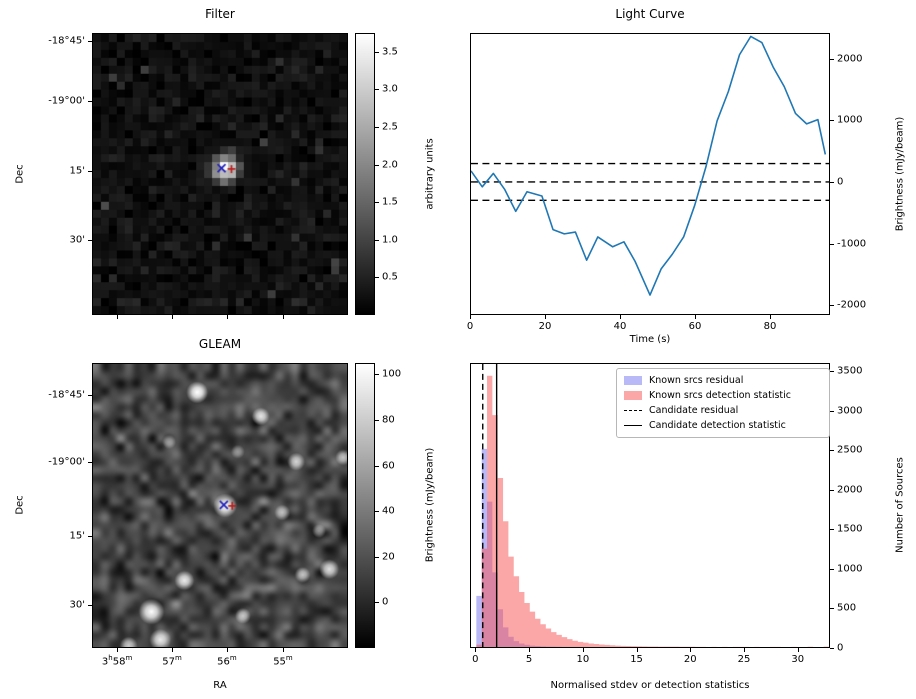  I want to click on tick-label: 5, so click(529, 659).